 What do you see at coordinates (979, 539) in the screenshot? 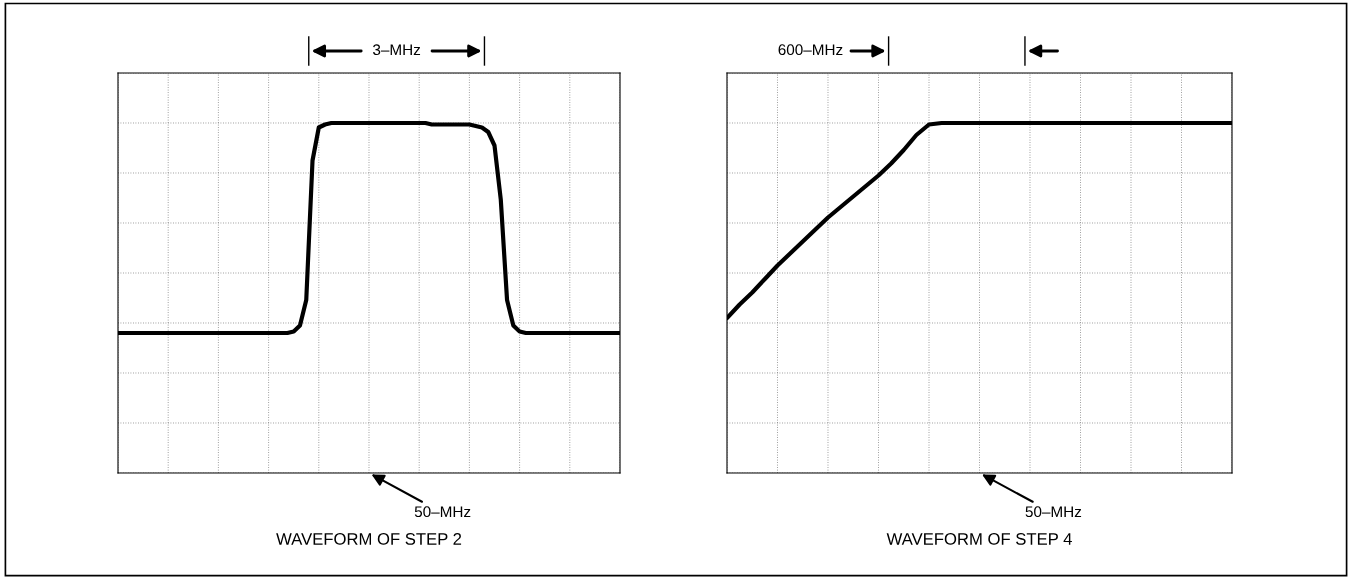
I see `text: WAVEFORM OF STEP 4` at bounding box center [979, 539].